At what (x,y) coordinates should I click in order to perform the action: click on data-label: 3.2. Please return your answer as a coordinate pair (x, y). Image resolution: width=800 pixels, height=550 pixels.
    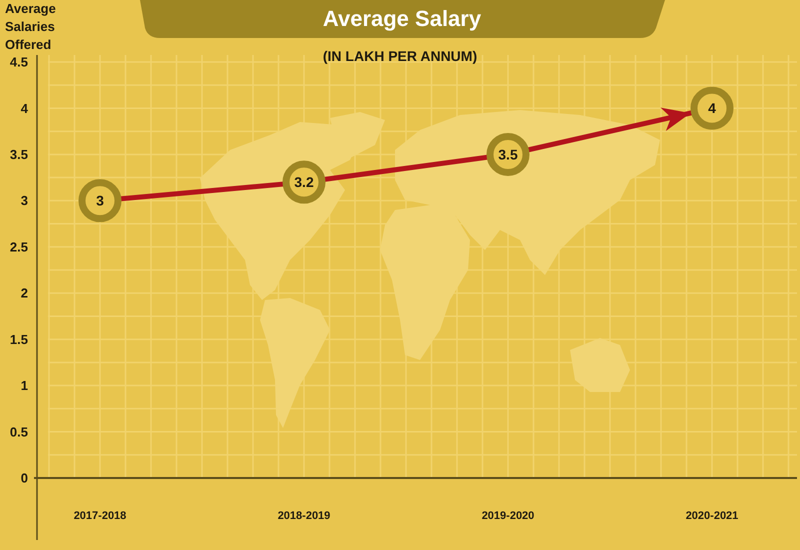
    Looking at the image, I should click on (304, 182).